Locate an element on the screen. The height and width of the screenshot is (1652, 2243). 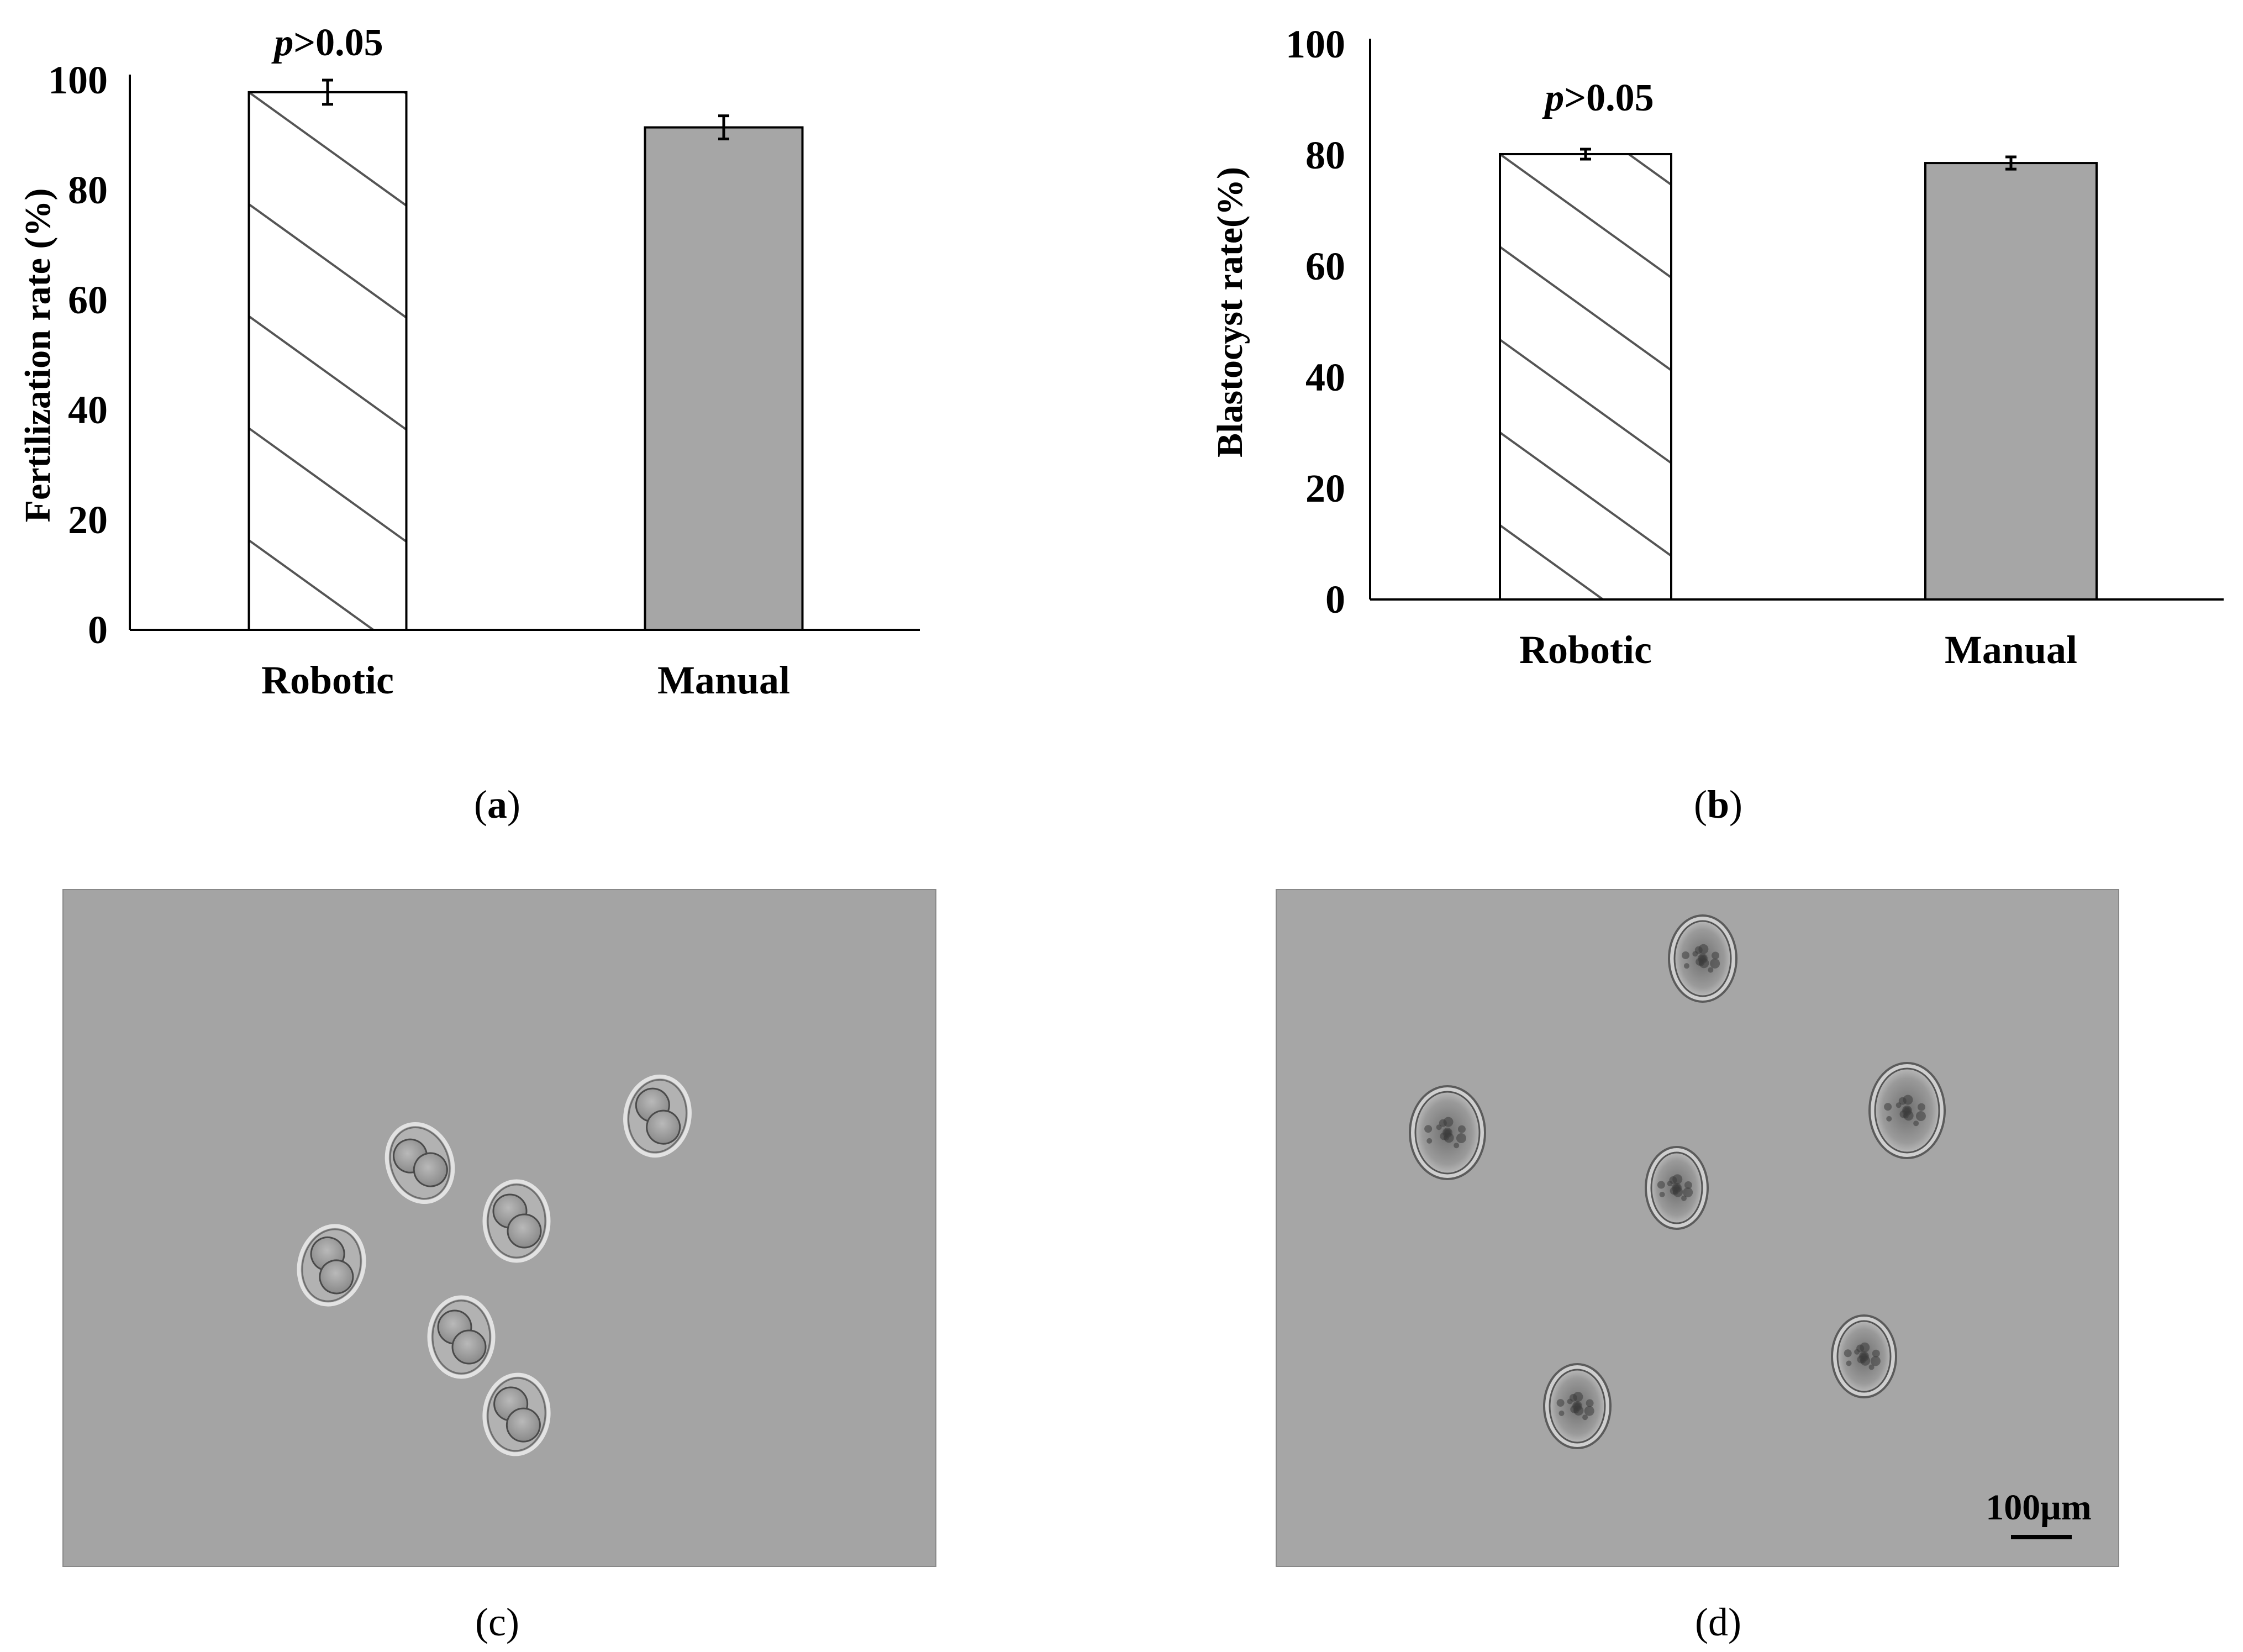
y-axis-label: Fertilization rate (%) is located at coordinates (38, 355).